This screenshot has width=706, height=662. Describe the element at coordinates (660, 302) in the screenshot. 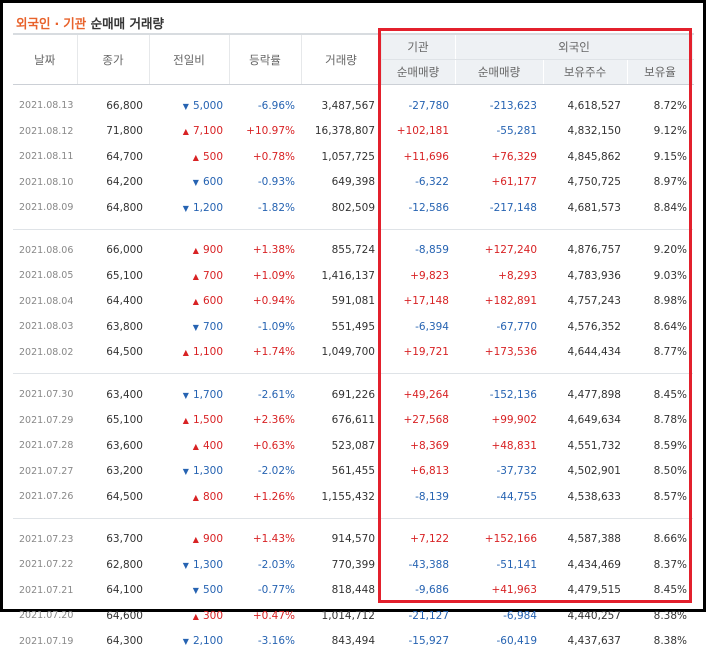

I see `cell-holding-ratio: 8.98%` at that location.